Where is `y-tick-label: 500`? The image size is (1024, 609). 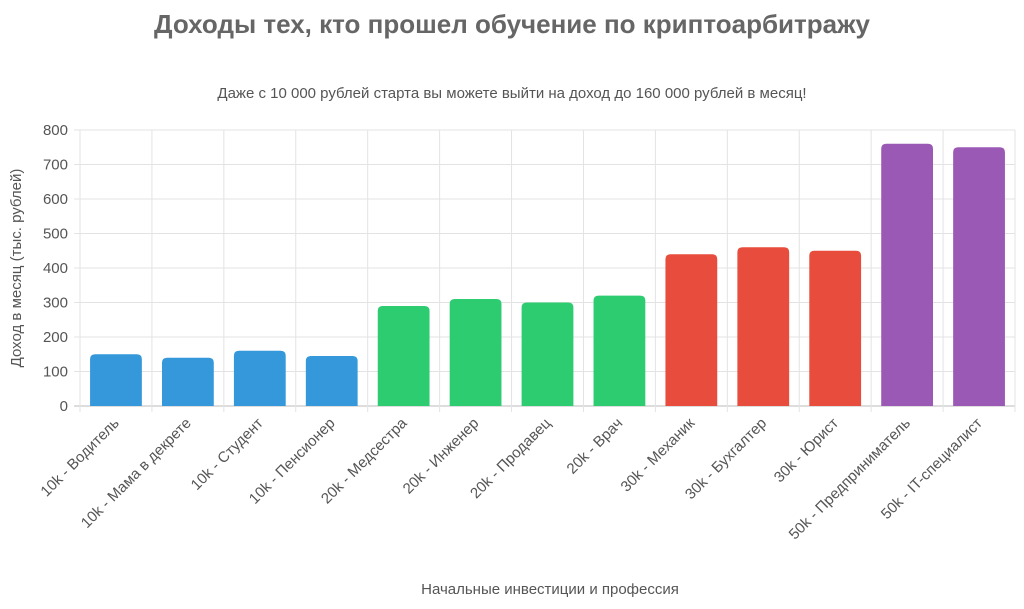
y-tick-label: 500 is located at coordinates (55, 234).